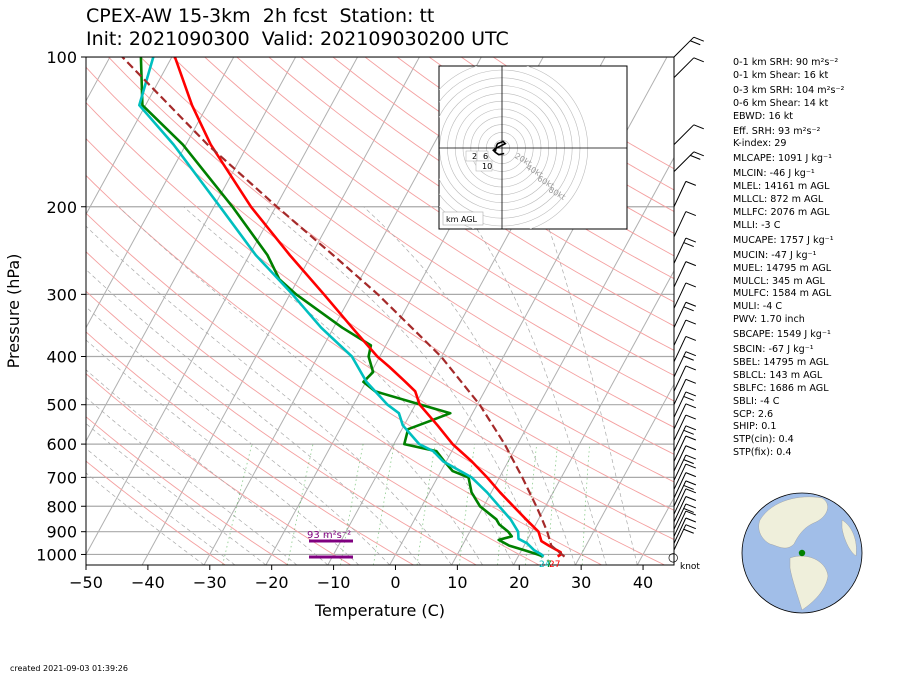  Describe the element at coordinates (789, 90) in the screenshot. I see `index-line: 0-3 km SRH: 104 m²s⁻²` at that location.